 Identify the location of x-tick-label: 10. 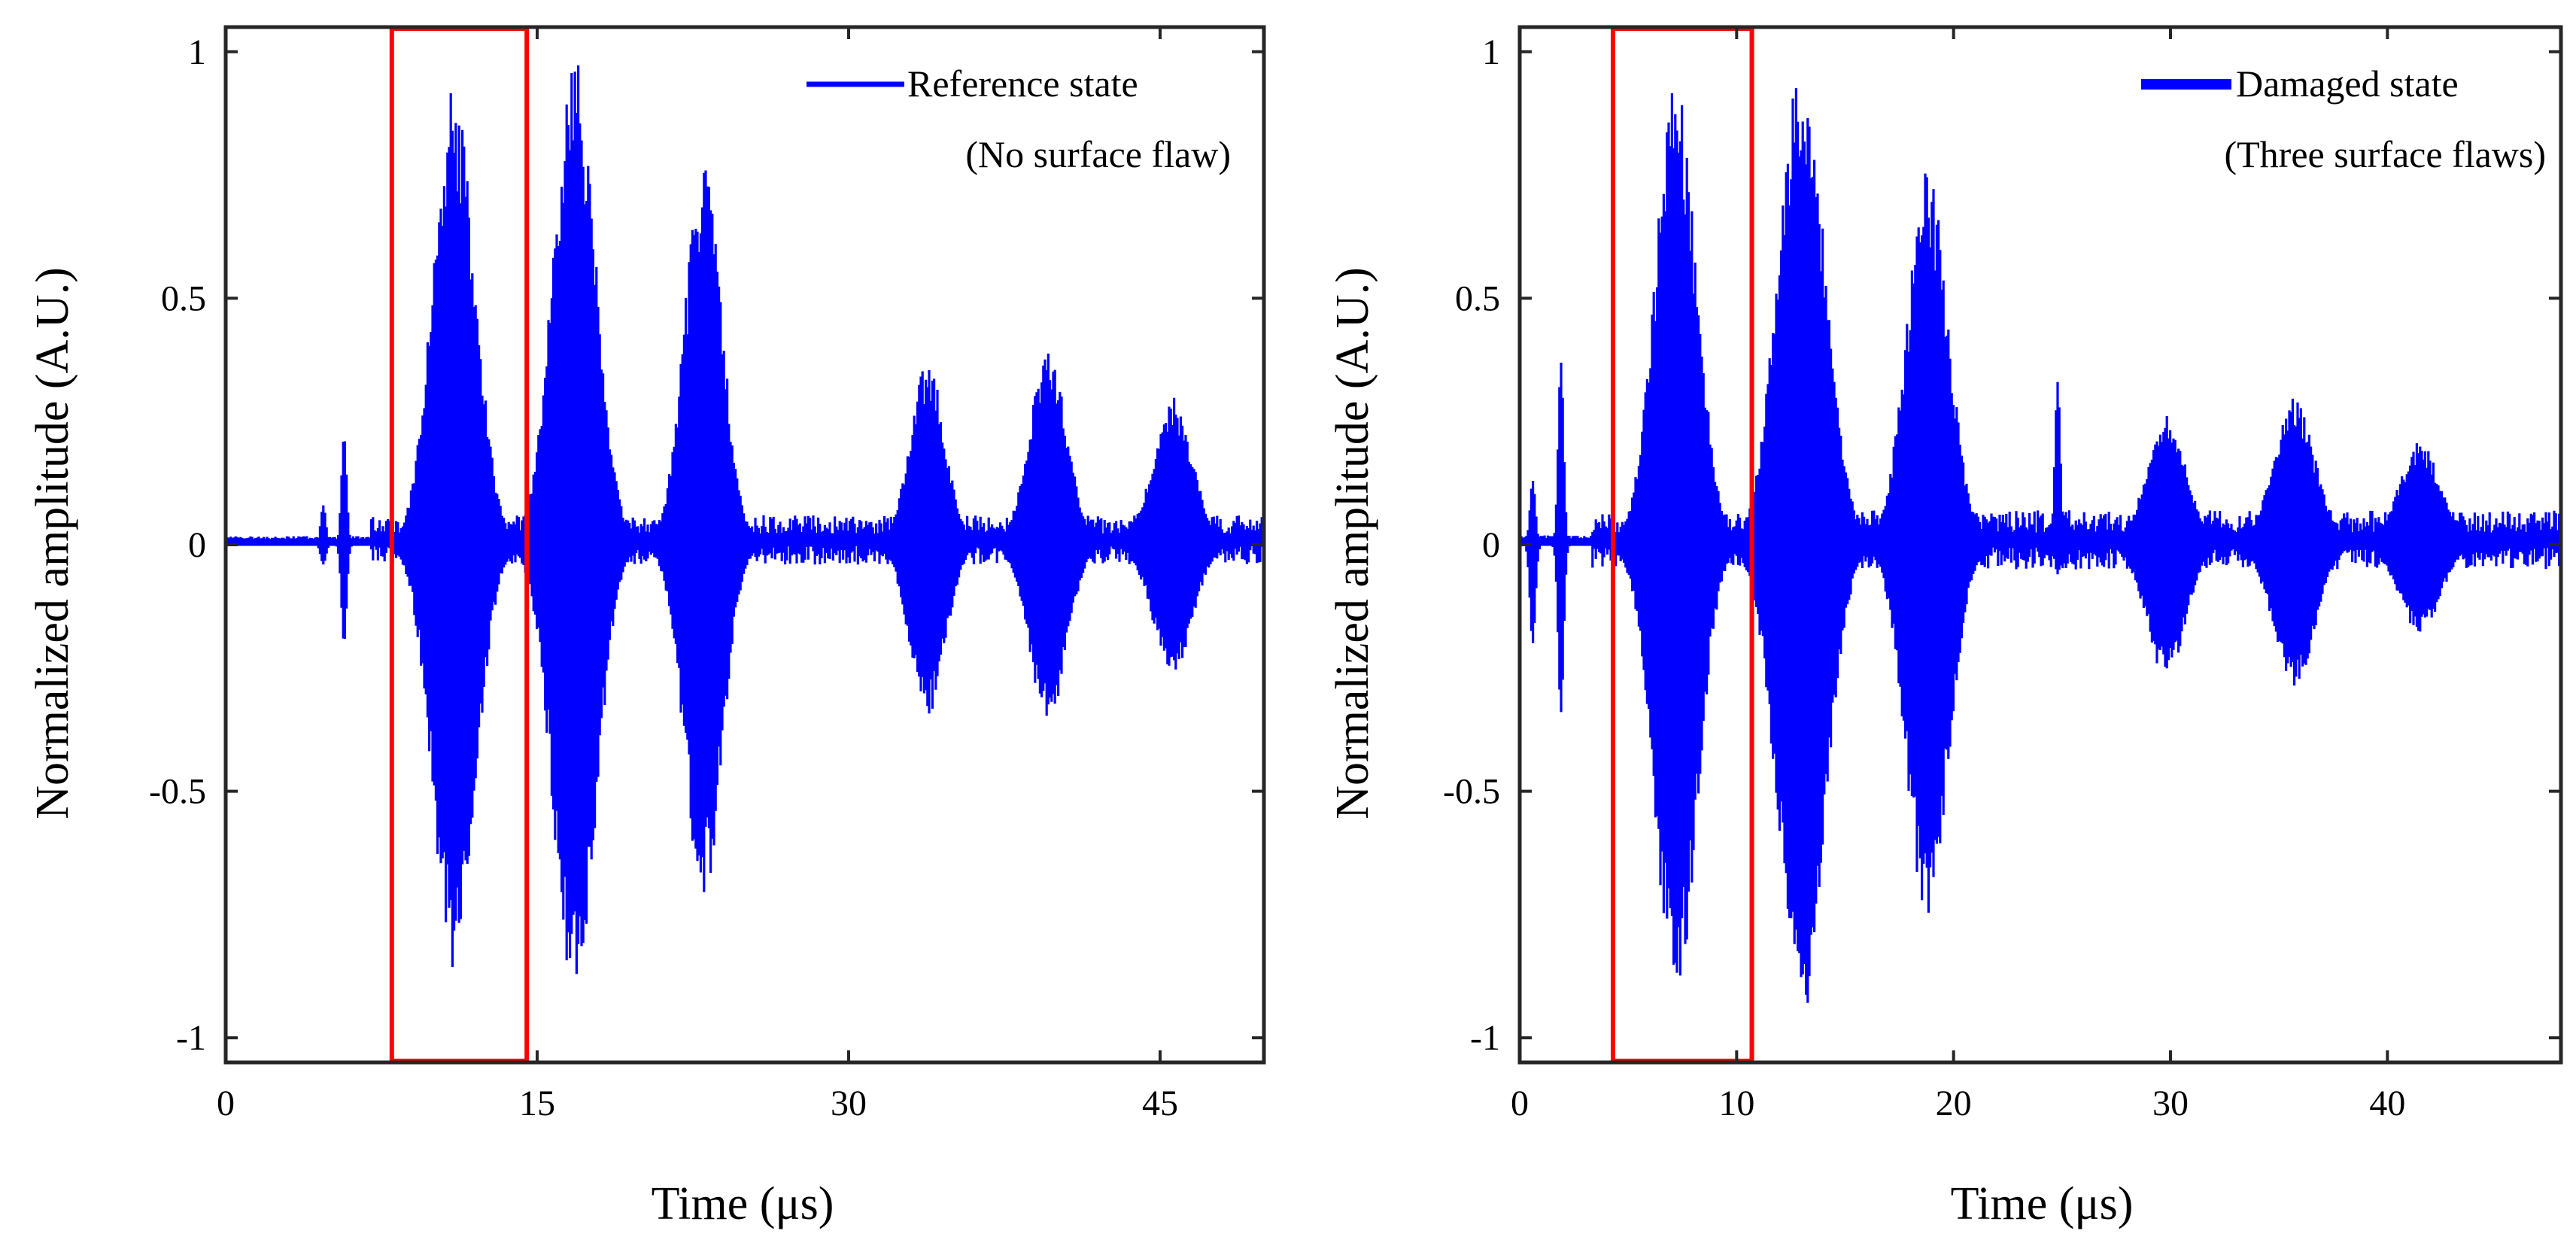
(1736, 1103).